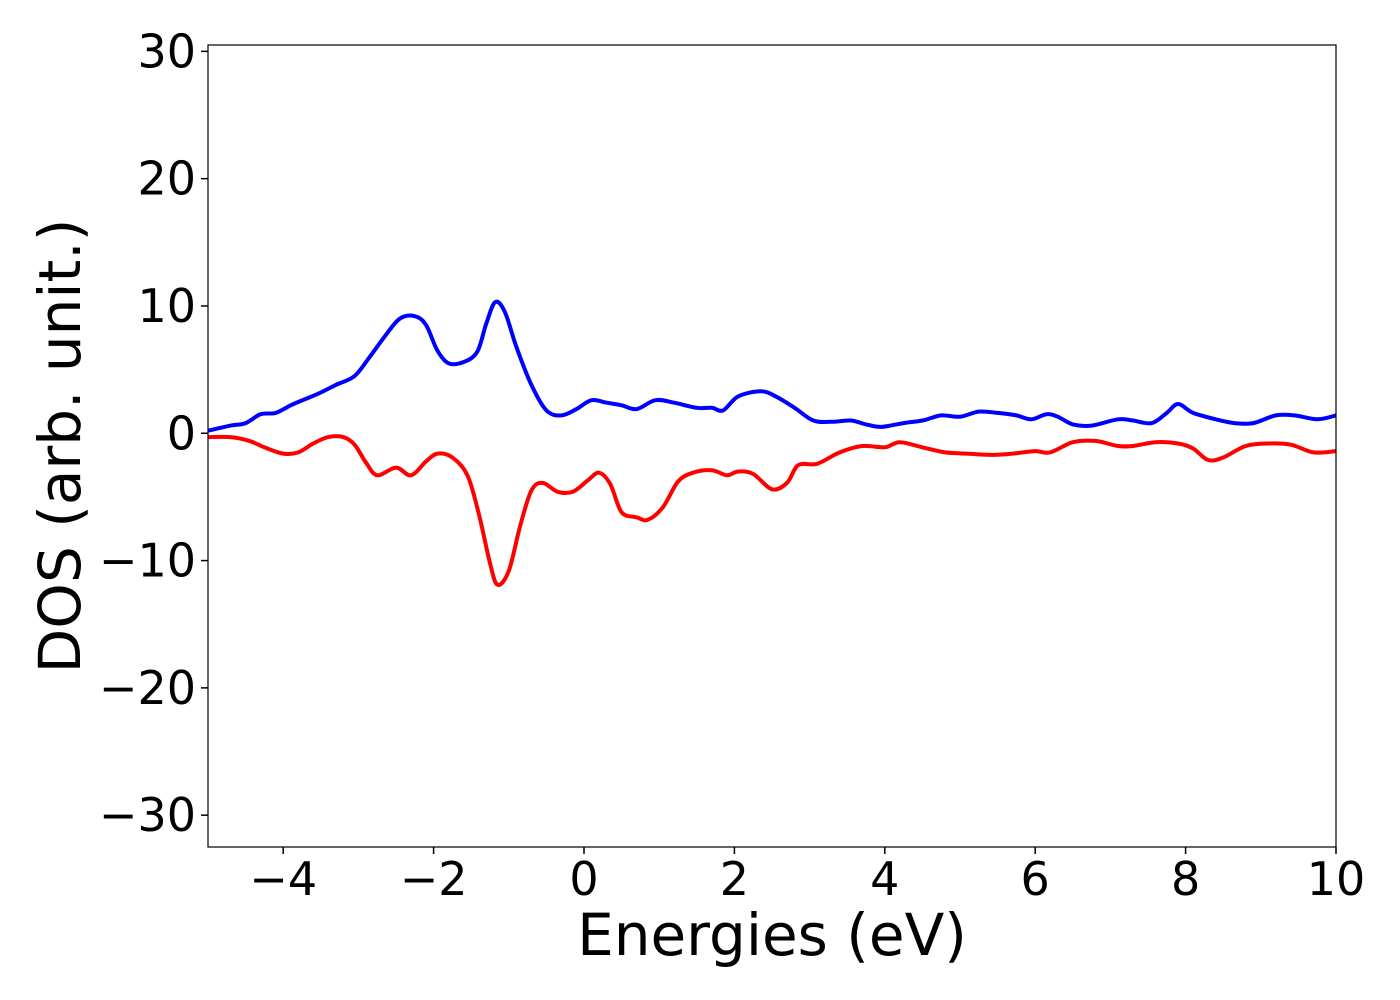  What do you see at coordinates (153, 433) in the screenshot?
I see `y-axis-ticks: −30 −20 −10 0 10 20 30` at bounding box center [153, 433].